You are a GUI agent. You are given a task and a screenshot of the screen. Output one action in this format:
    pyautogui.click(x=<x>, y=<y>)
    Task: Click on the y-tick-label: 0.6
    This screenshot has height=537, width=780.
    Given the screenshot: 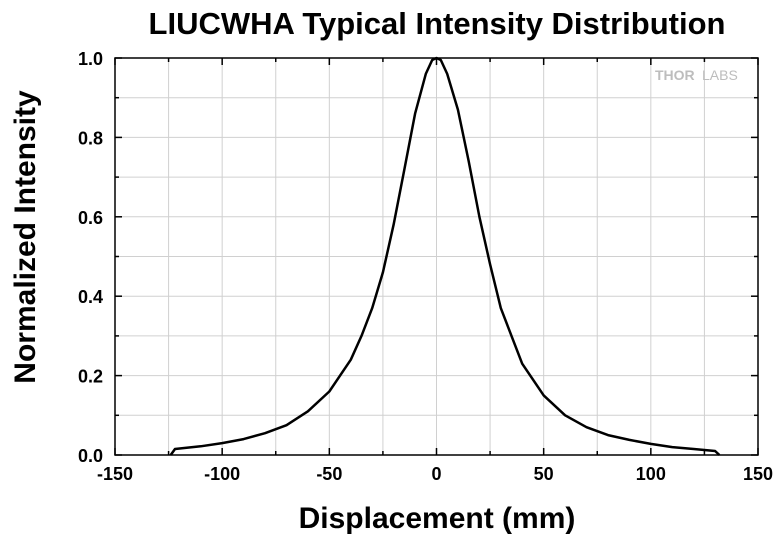 What is the action you would take?
    pyautogui.click(x=90, y=218)
    